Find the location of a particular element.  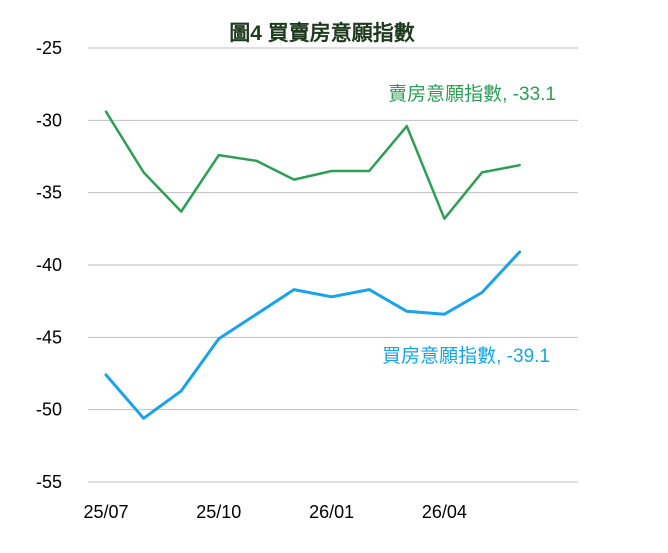

series-line-sell is located at coordinates (312, 165).